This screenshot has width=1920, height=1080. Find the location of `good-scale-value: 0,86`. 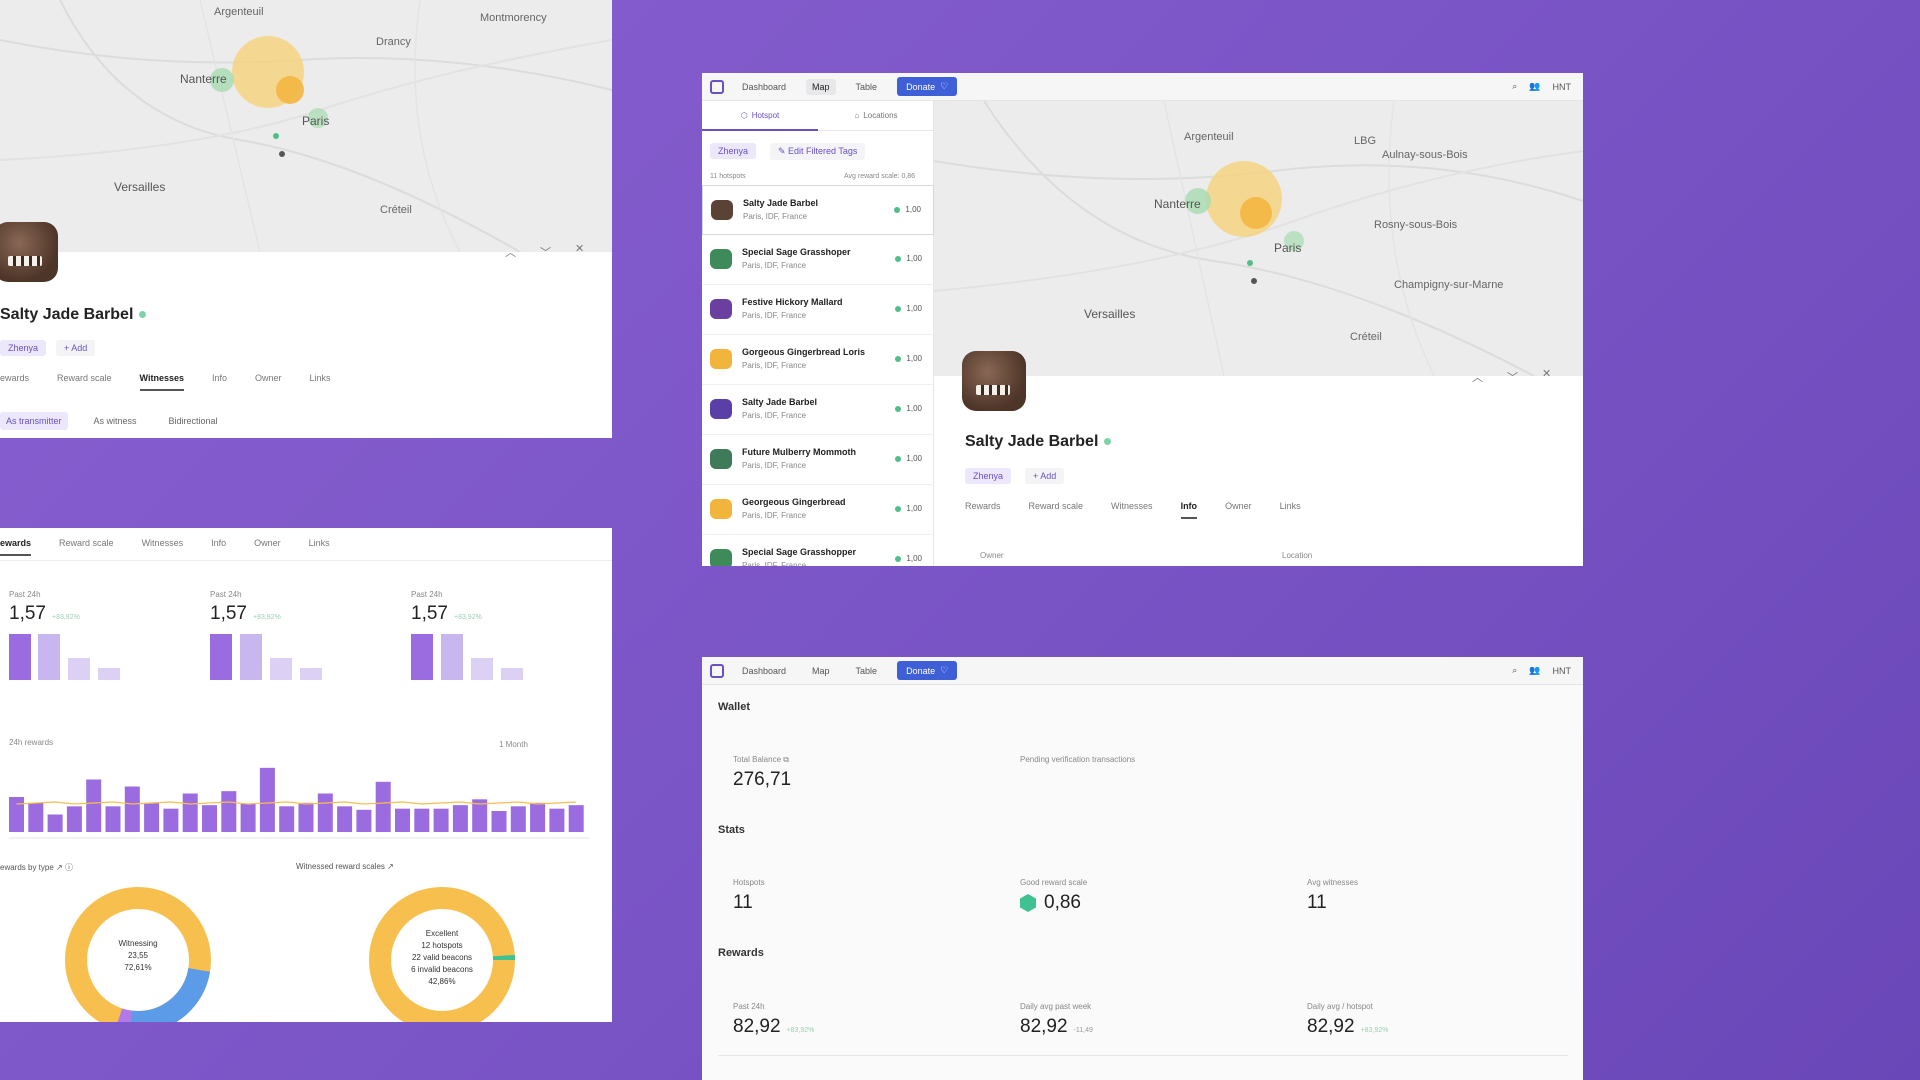

good-scale-value: 0,86 is located at coordinates (1050, 903).